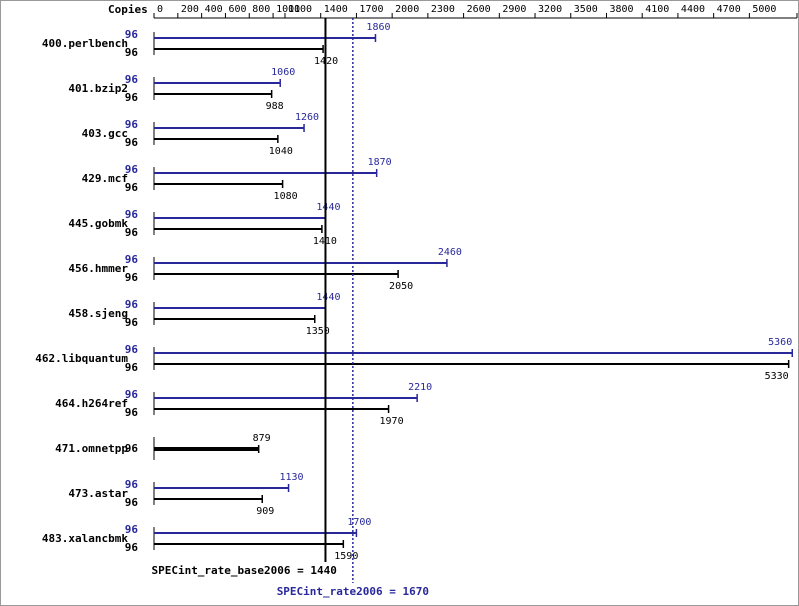 The width and height of the screenshot is (799, 606). Describe the element at coordinates (514, 9) in the screenshot. I see `x-tick-label: 2900` at that location.